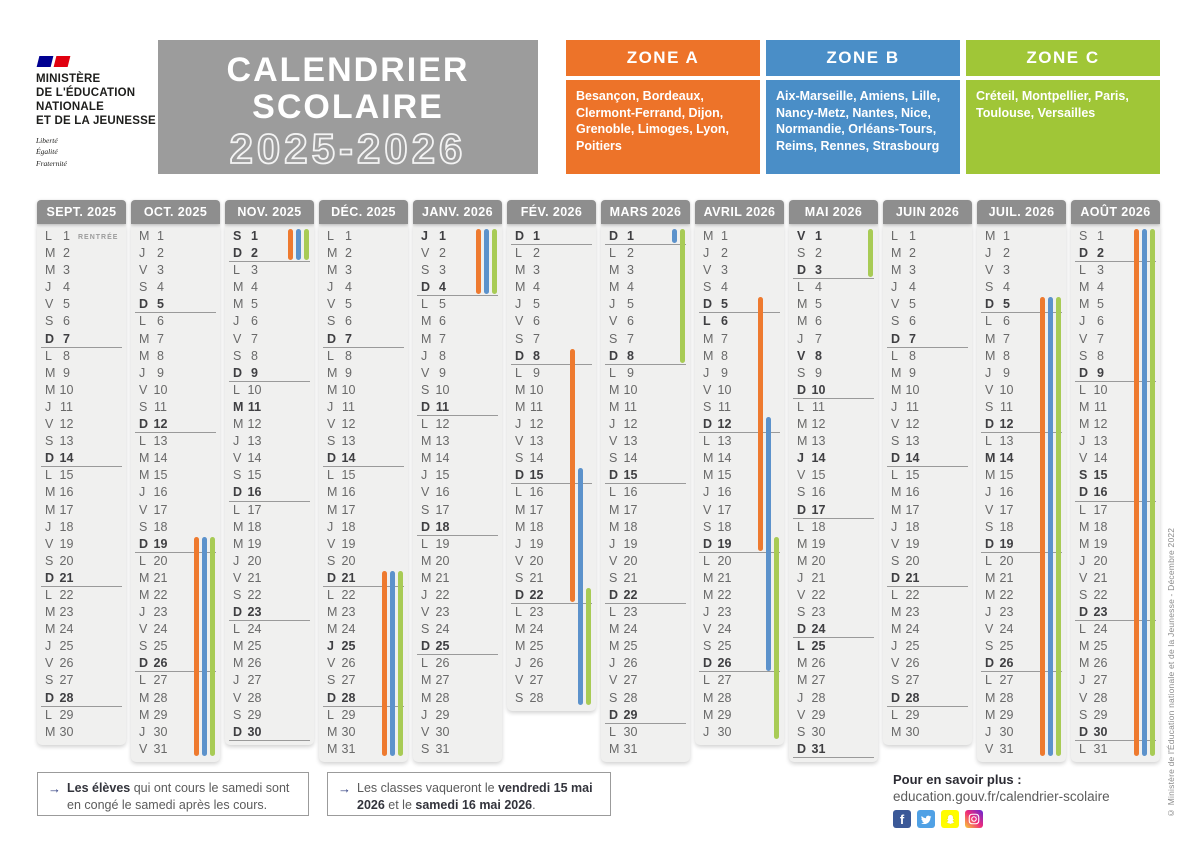  Describe the element at coordinates (739, 680) in the screenshot. I see `day-row: L 27` at that location.